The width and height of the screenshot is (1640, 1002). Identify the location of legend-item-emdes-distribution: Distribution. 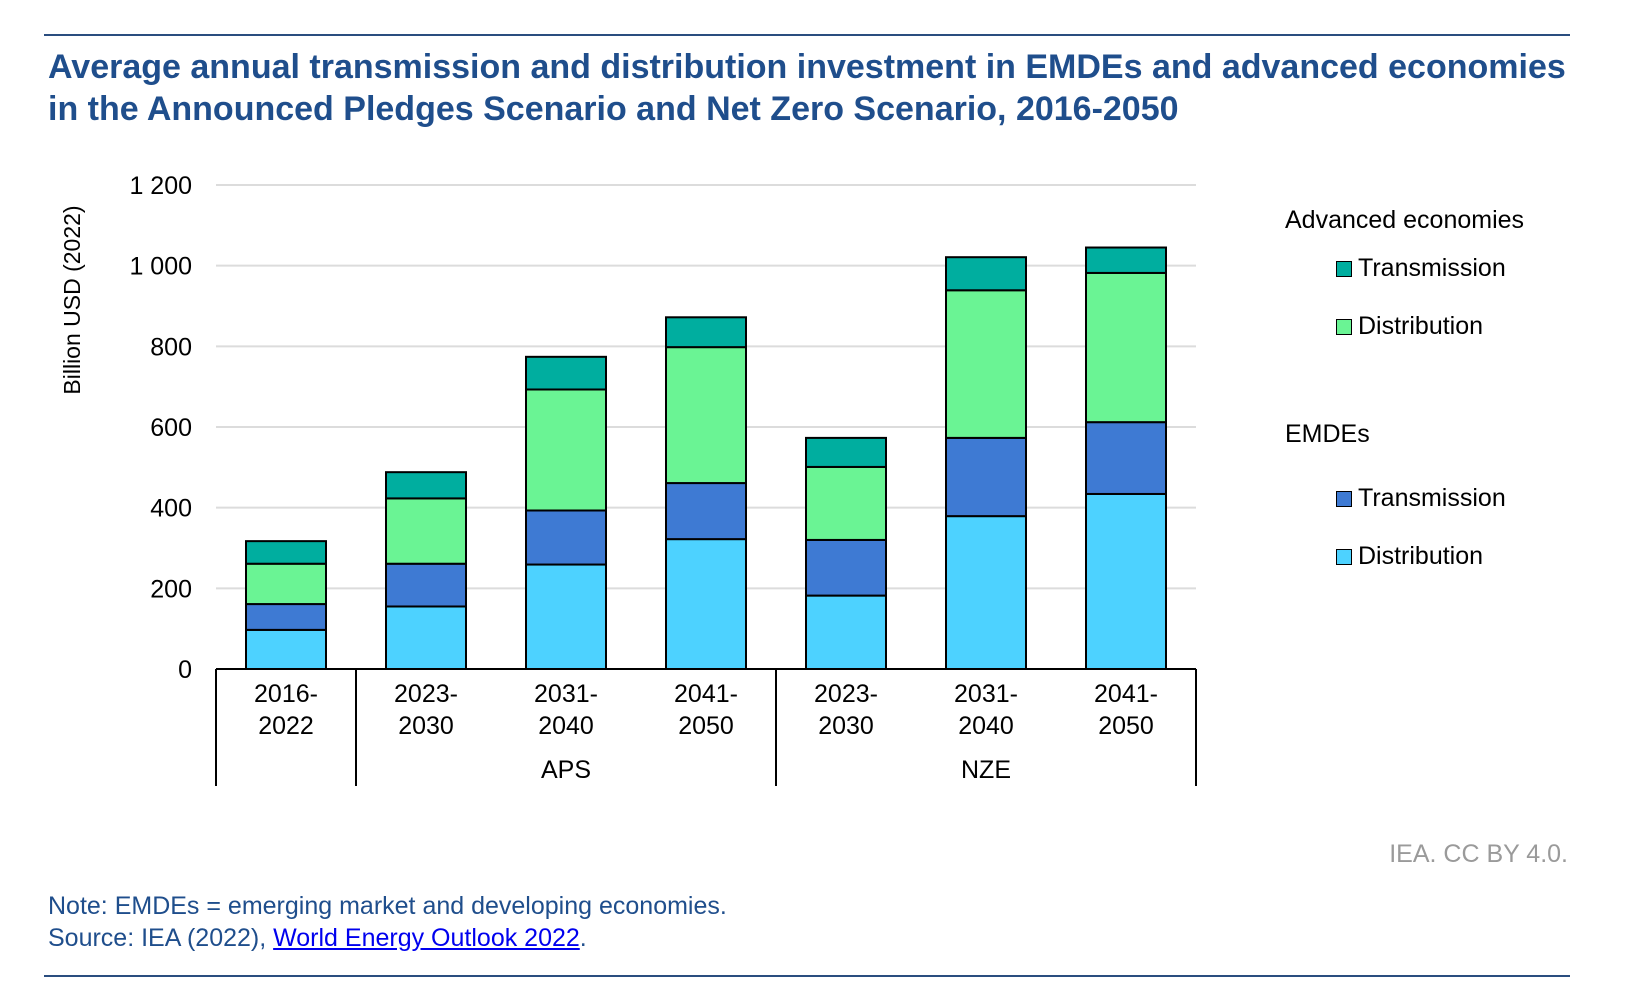
(1409, 556).